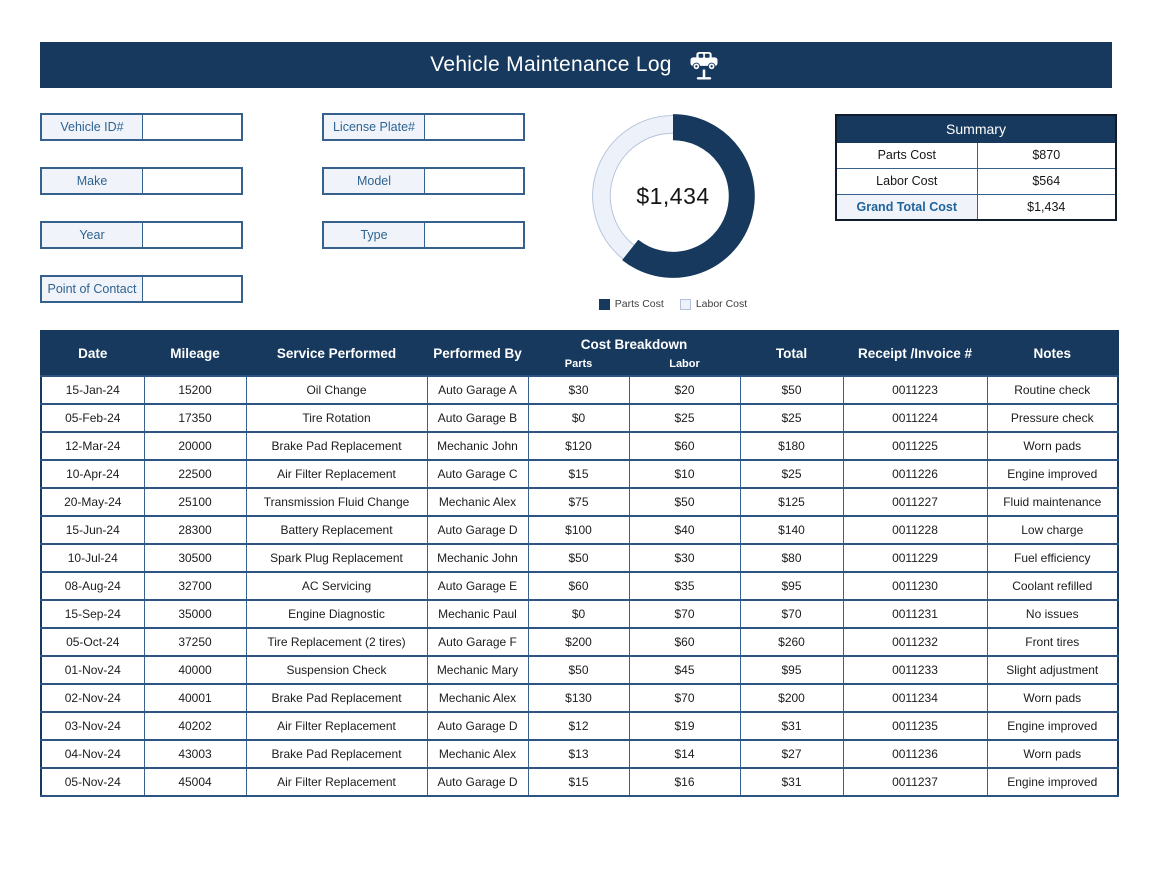 Image resolution: width=1152 pixels, height=890 pixels. Describe the element at coordinates (684, 389) in the screenshot. I see `cell-labor-cost: $20` at that location.